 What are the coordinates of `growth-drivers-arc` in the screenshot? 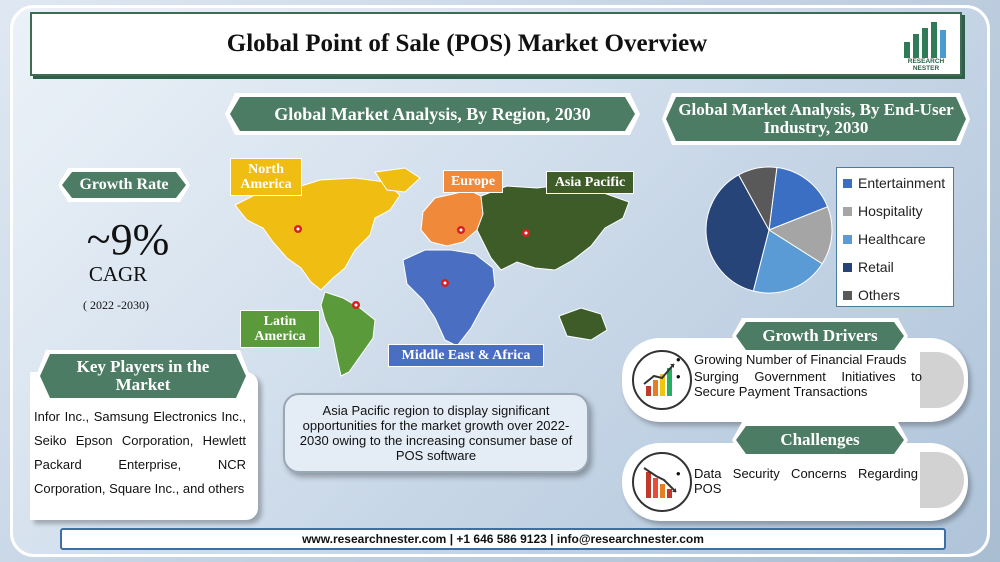 It's located at (942, 380).